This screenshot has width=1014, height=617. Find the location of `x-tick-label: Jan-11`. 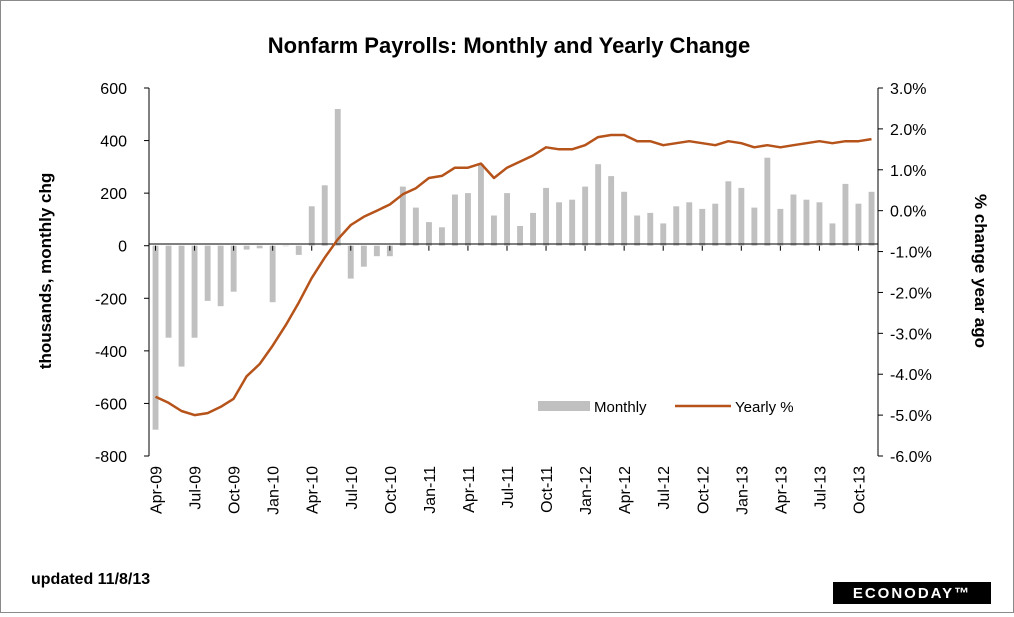

x-tick-label: Jan-11 is located at coordinates (430, 490).